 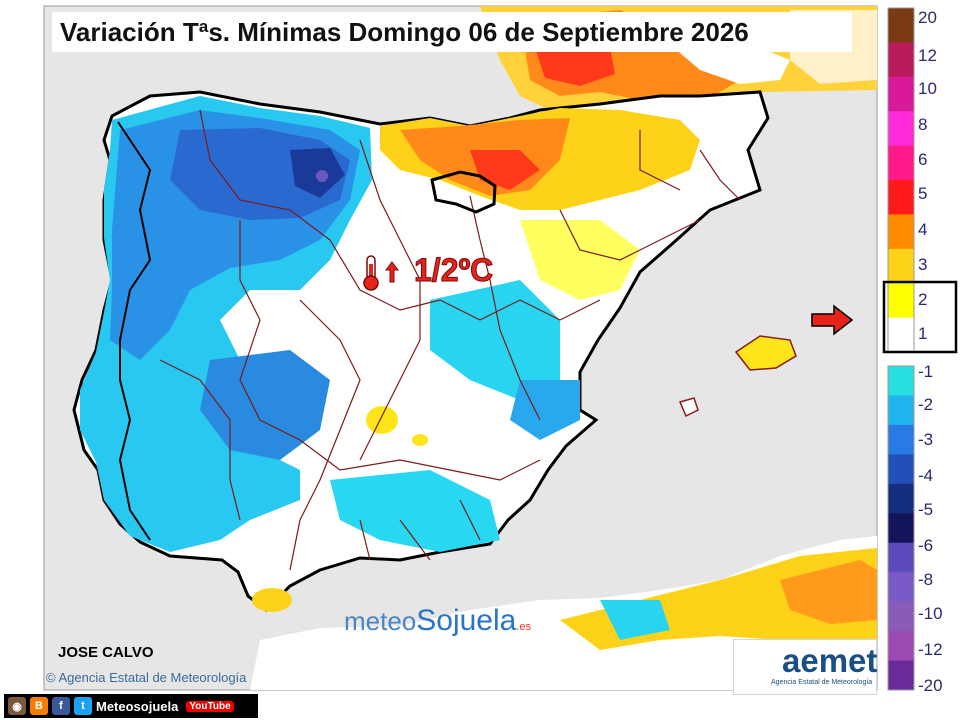 What do you see at coordinates (265, 405) in the screenshot?
I see `southwest-blue` at bounding box center [265, 405].